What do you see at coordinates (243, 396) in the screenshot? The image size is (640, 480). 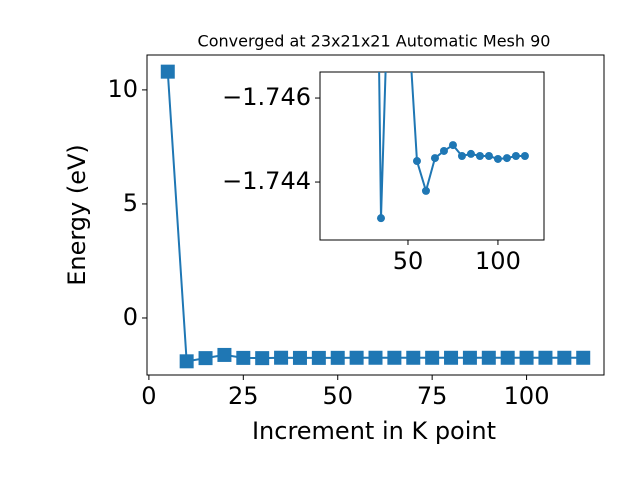 I see `x-tick-label: 25` at bounding box center [243, 396].